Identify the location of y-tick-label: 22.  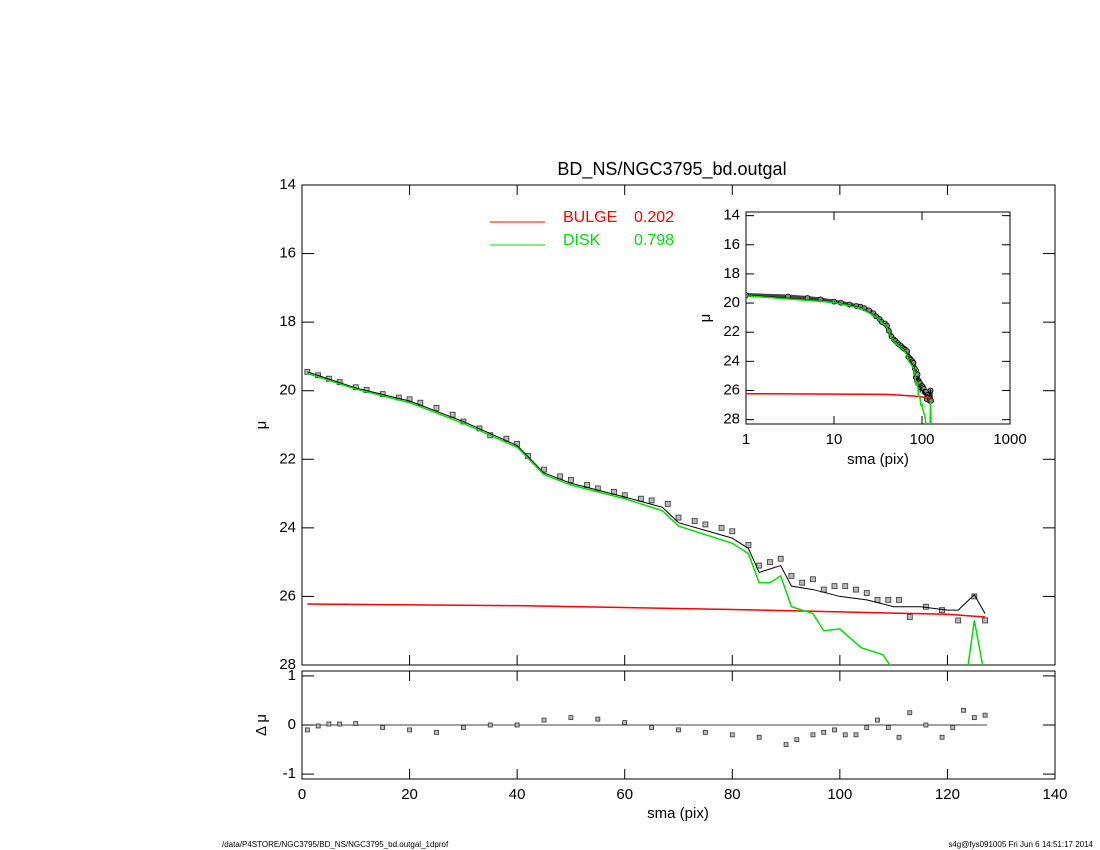
(731, 331).